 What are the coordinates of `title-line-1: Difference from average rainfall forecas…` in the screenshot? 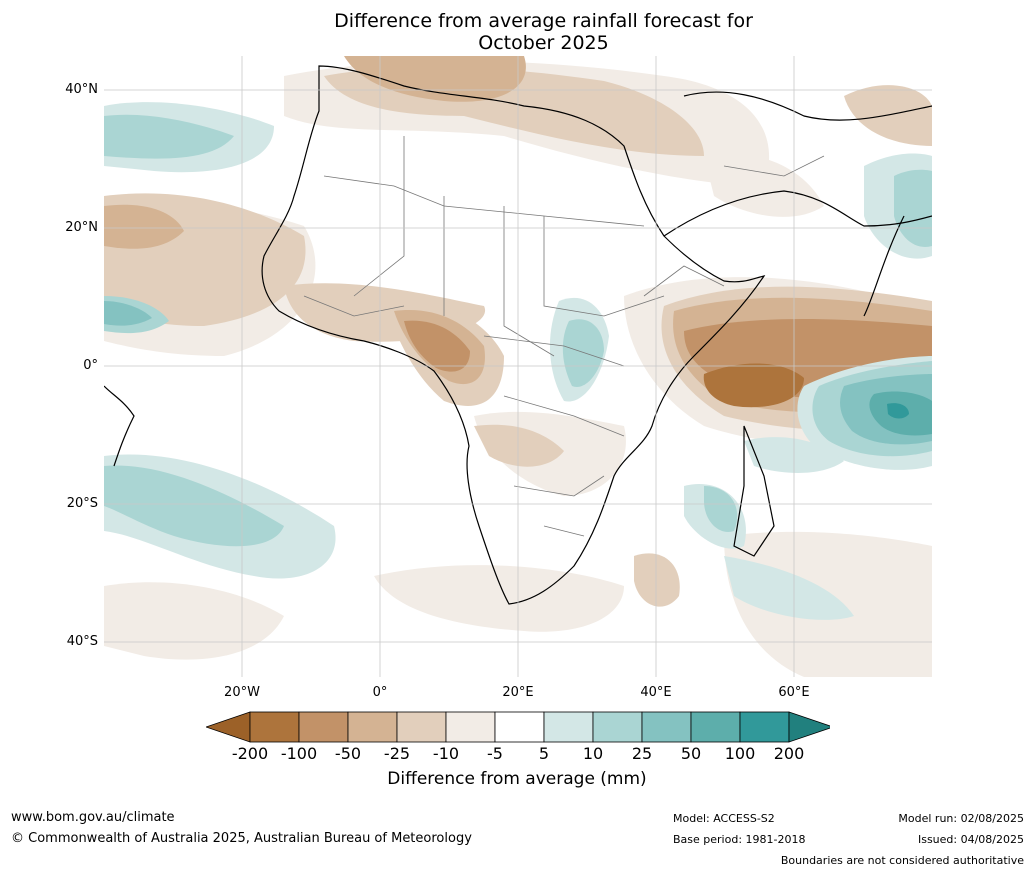 It's located at (543, 21).